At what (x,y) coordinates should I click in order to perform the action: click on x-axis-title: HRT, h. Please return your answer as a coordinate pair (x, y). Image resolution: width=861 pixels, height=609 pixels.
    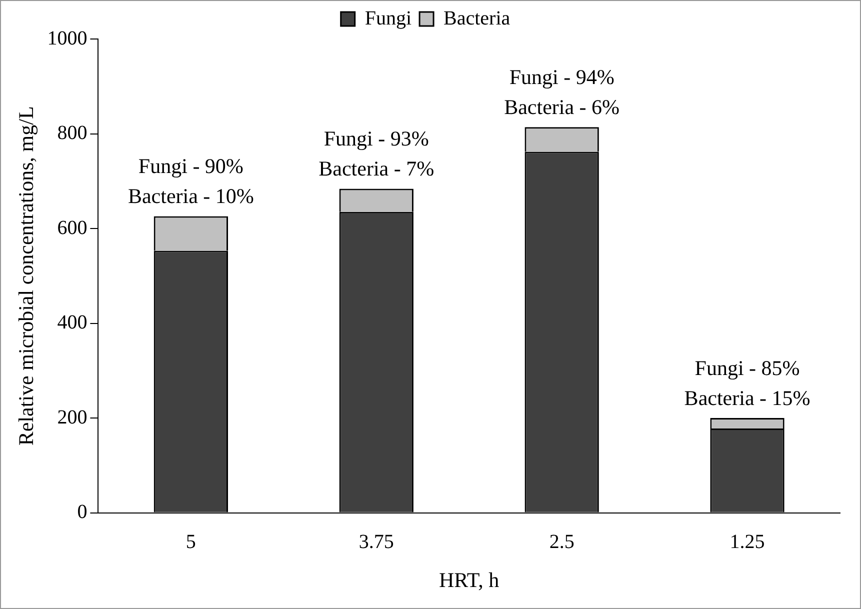
    Looking at the image, I should click on (469, 580).